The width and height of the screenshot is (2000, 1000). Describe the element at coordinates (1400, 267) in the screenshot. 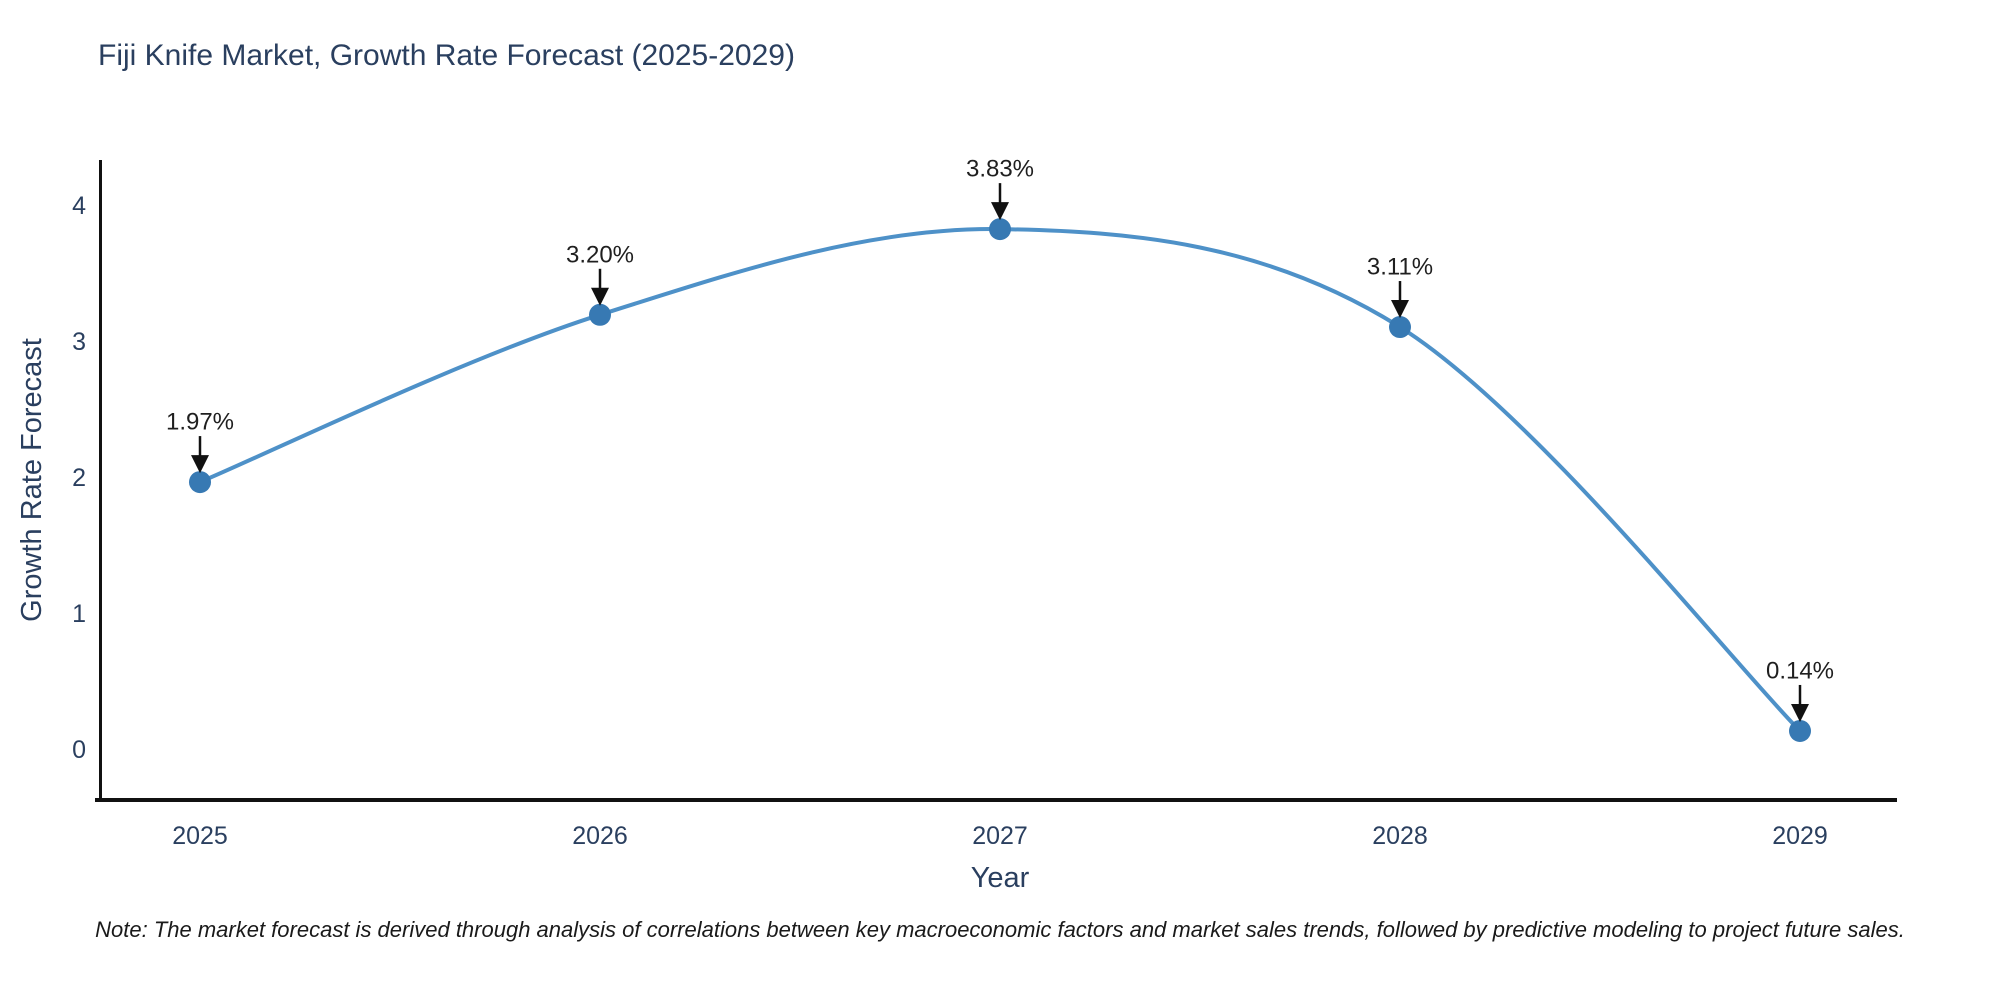

I see `point-annotation-label: 3.11%` at that location.